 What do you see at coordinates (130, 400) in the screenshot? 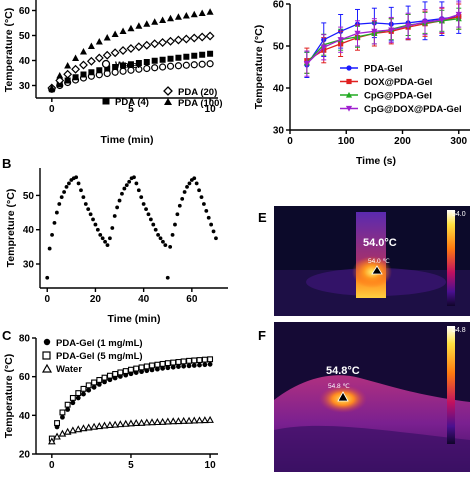
I see `chart-c-marks` at bounding box center [130, 400].